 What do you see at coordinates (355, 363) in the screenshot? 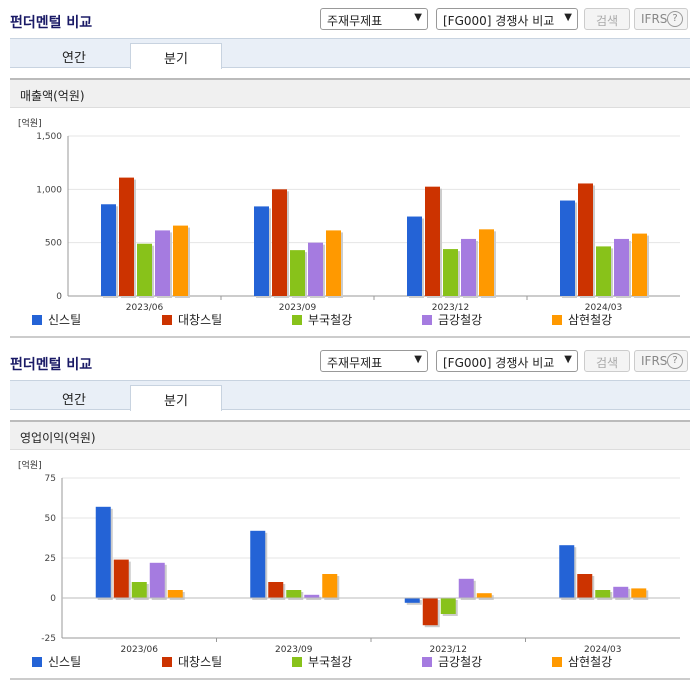
I see `statement-select-value: 주재무제표` at bounding box center [355, 363].